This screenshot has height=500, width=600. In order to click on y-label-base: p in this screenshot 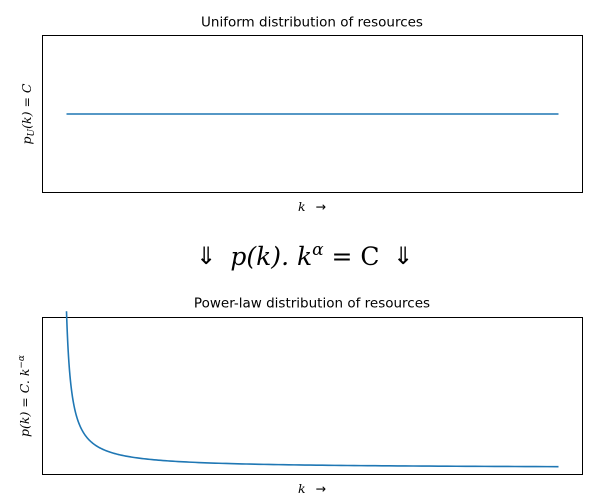, I will do `click(26, 140)`.